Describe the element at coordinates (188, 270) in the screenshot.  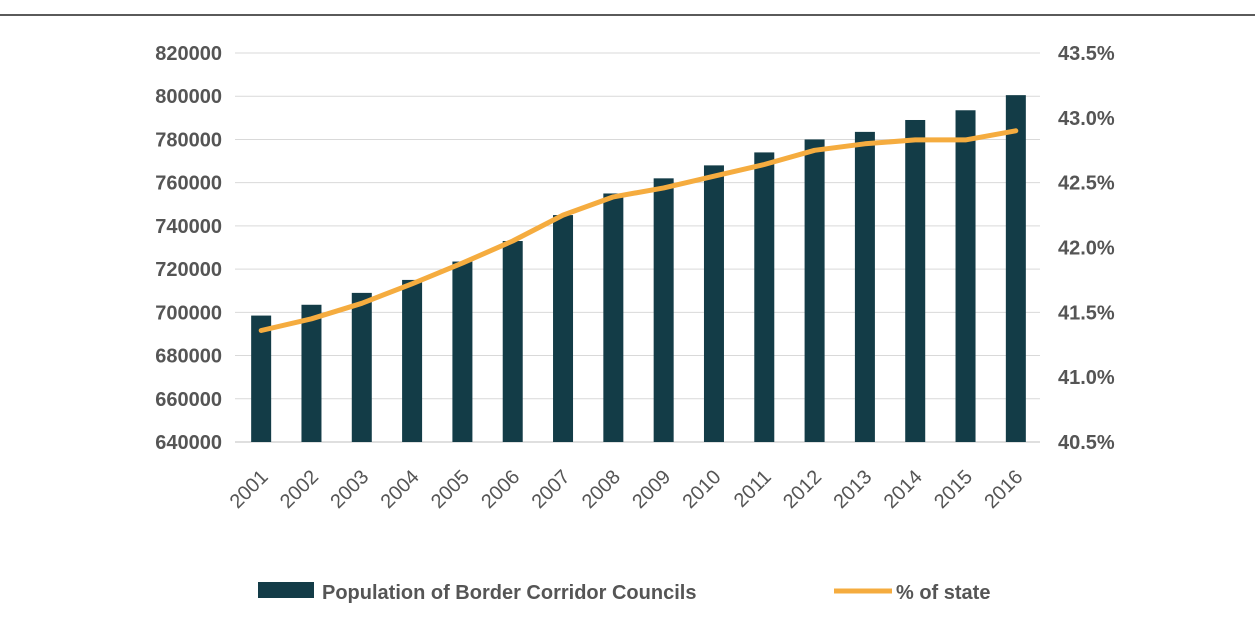
I see `y-left-tick-label: 720000` at that location.